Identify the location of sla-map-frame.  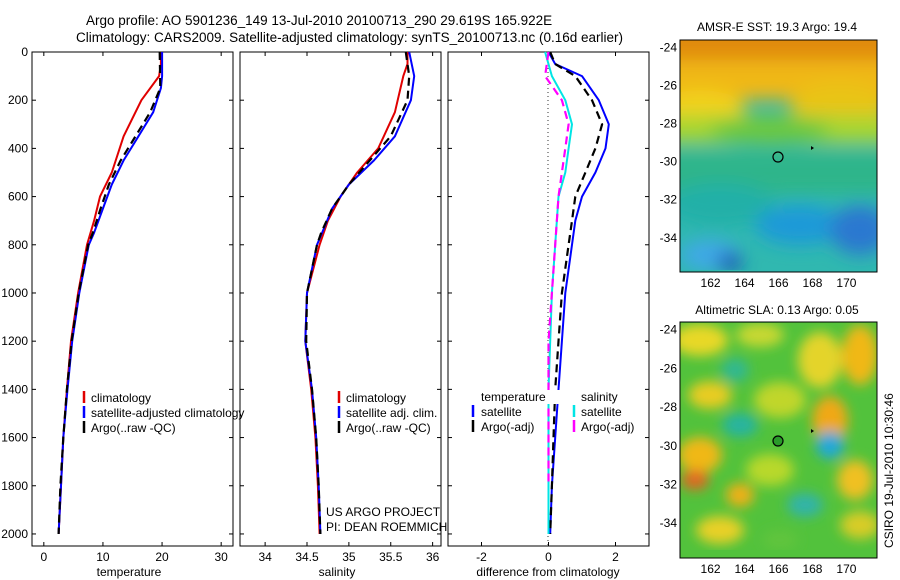
(778, 440).